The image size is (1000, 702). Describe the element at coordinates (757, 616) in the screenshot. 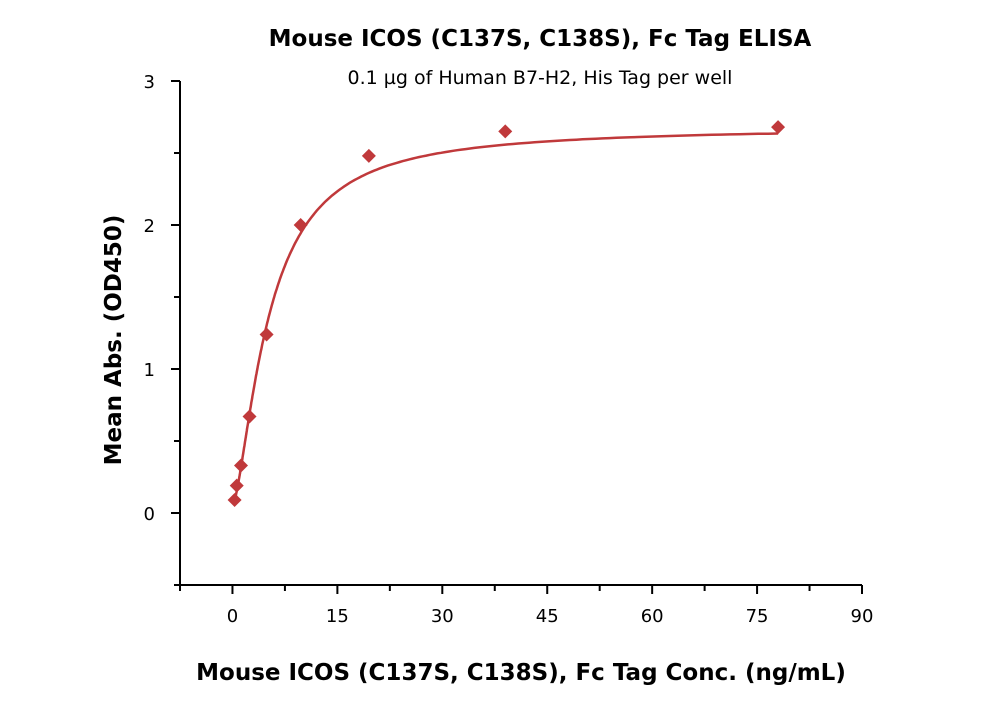

I see `x-tick-label: 75` at that location.